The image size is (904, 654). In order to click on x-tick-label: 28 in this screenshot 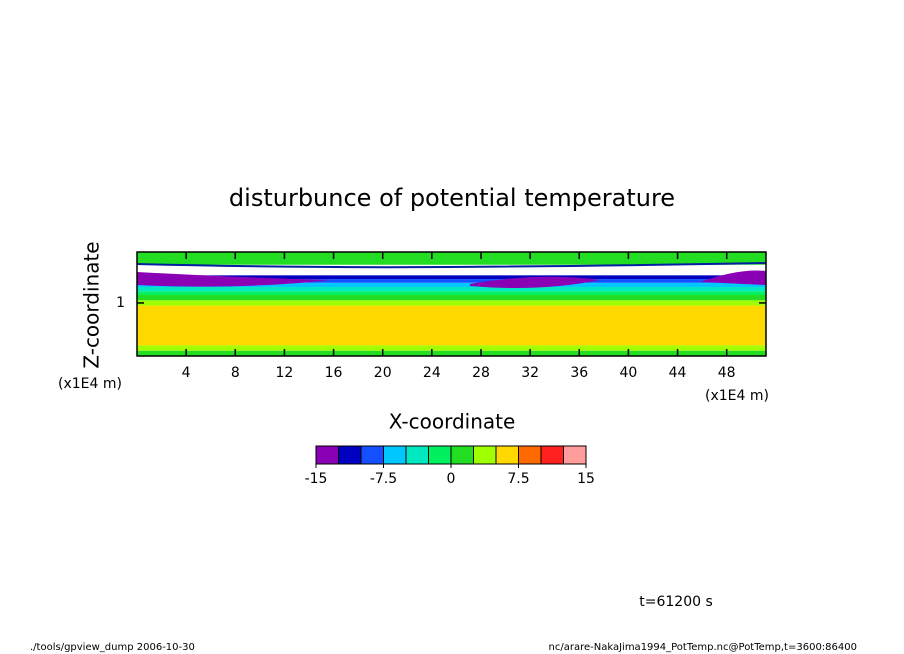, I will do `click(481, 373)`.